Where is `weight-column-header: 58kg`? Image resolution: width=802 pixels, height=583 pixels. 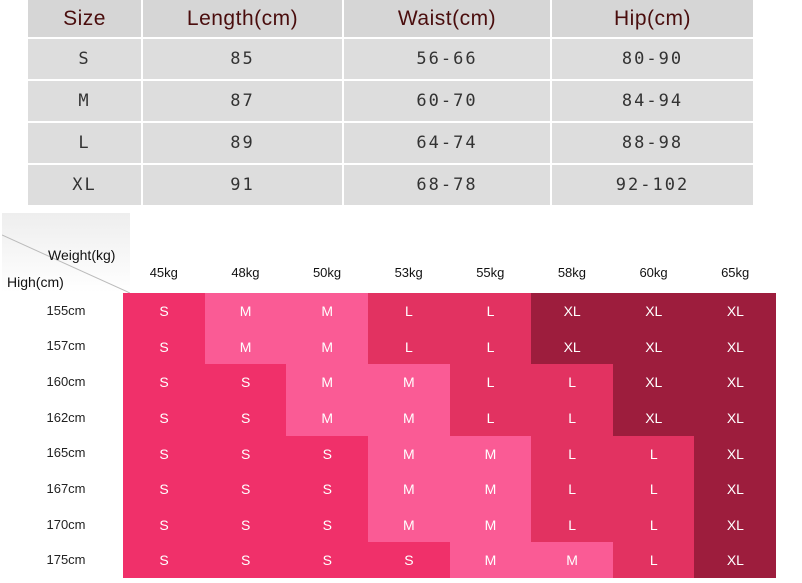 weight-column-header: 58kg is located at coordinates (572, 272).